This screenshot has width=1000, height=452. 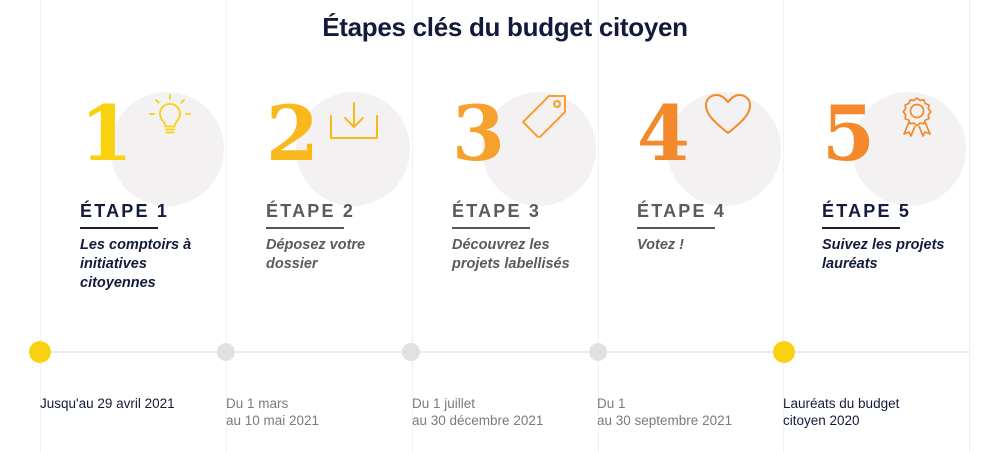 What do you see at coordinates (136, 264) in the screenshot?
I see `step-description: Les comptoirs à initiatives citoyennes` at bounding box center [136, 264].